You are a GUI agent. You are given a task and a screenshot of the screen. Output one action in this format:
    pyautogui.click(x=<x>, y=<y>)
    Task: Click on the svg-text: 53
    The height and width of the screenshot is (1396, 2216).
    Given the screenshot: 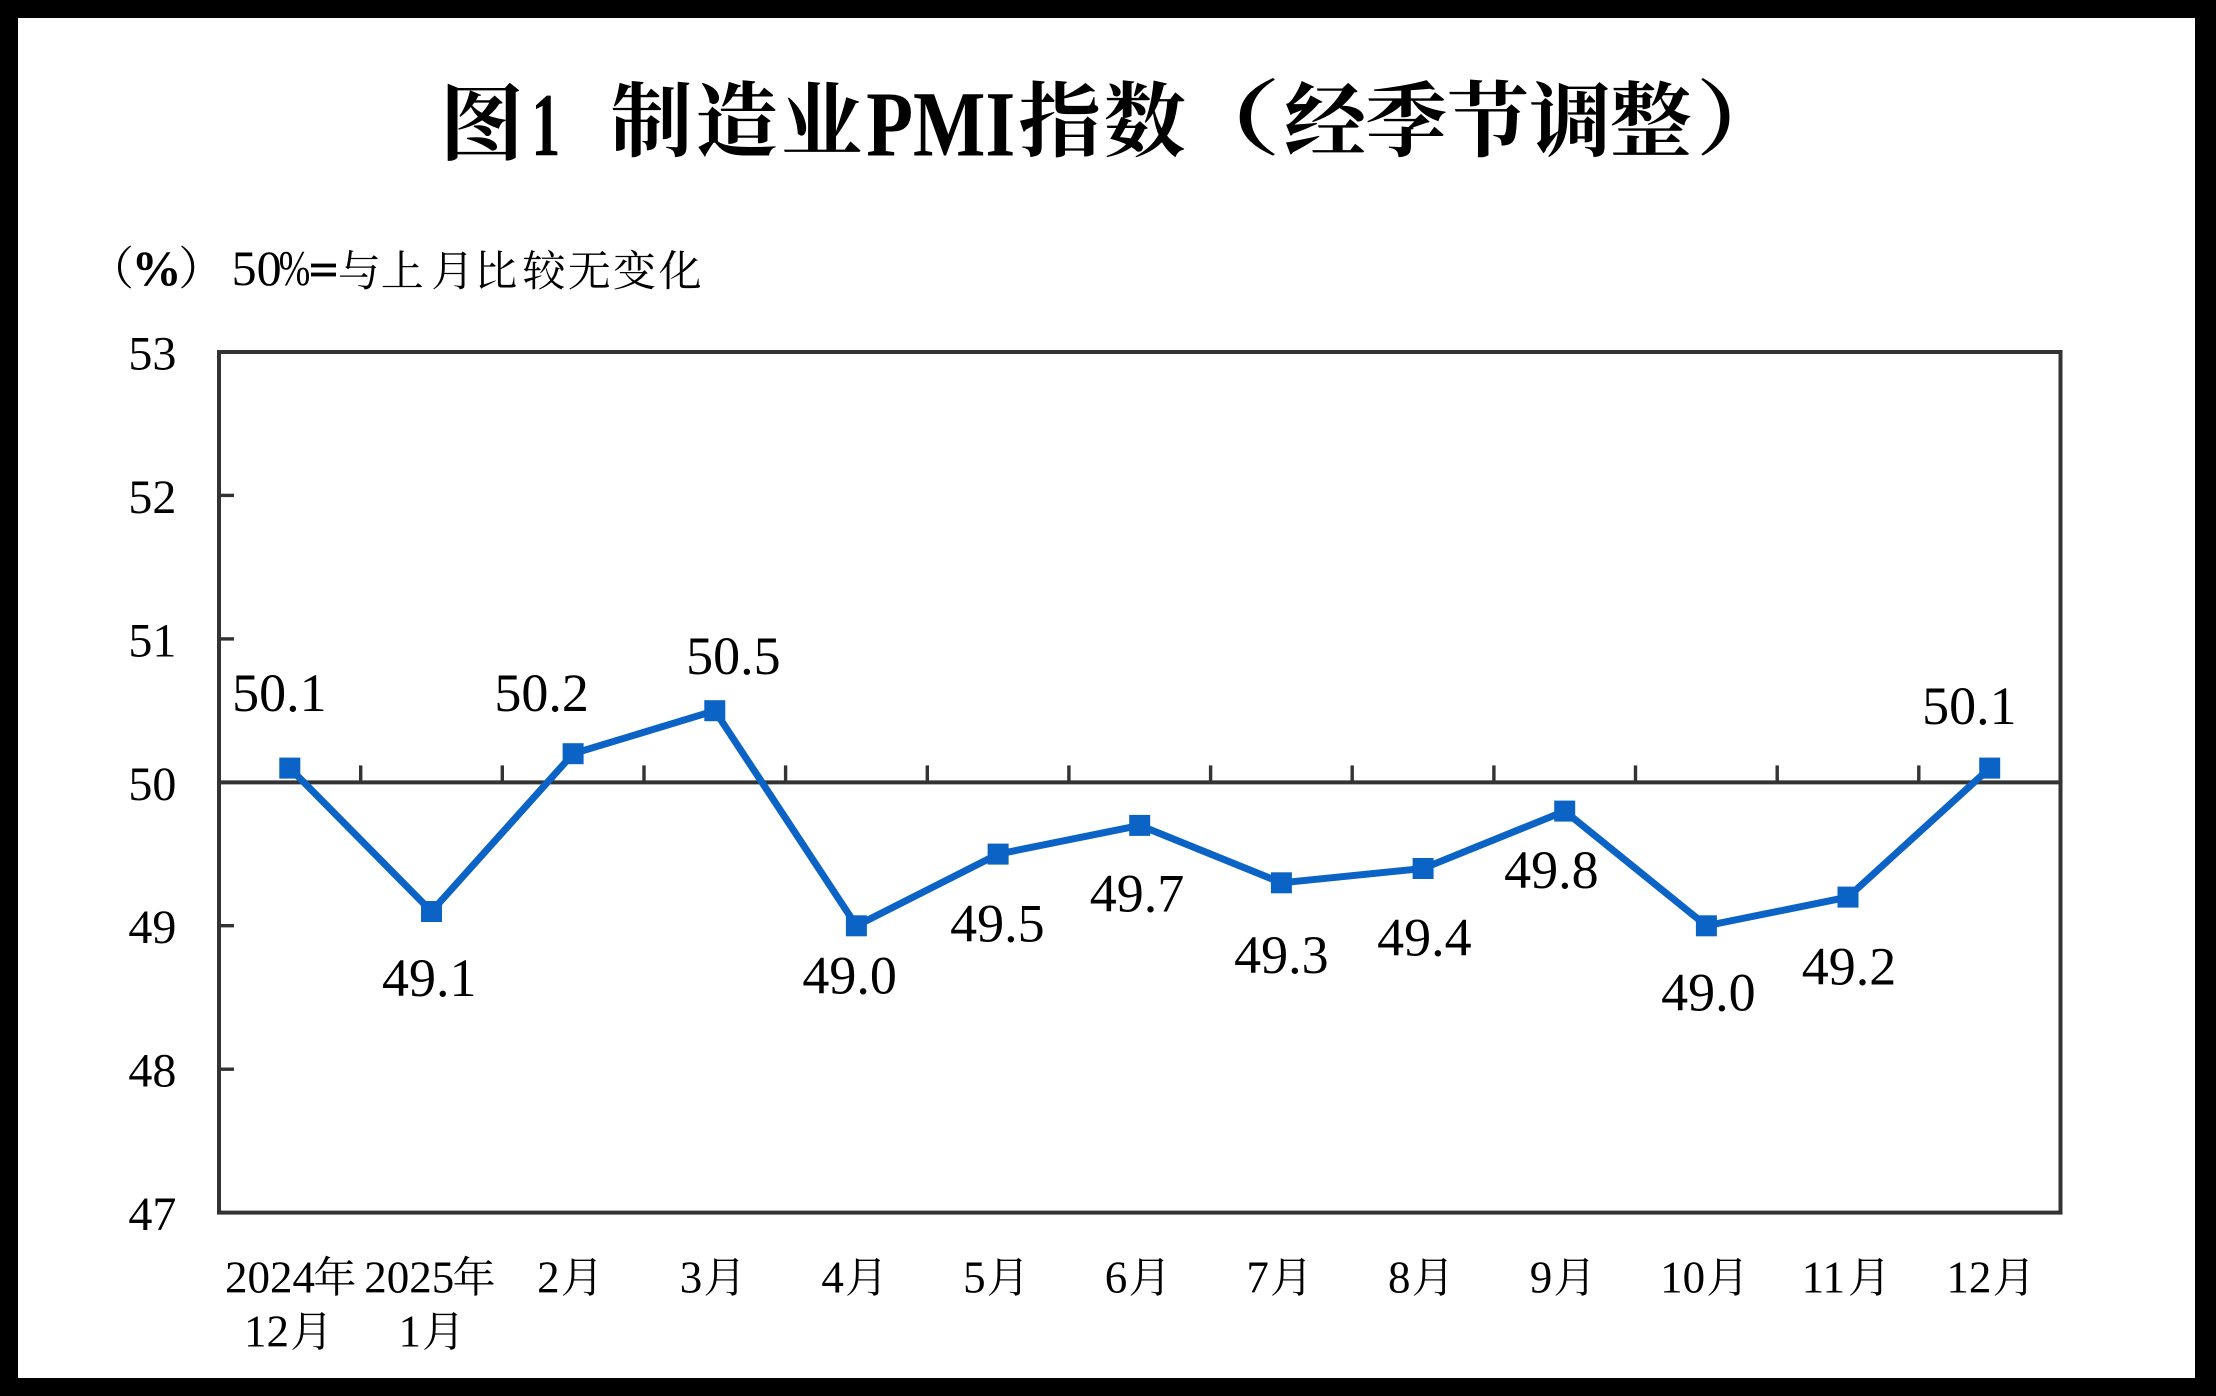 What is the action you would take?
    pyautogui.click(x=152, y=354)
    